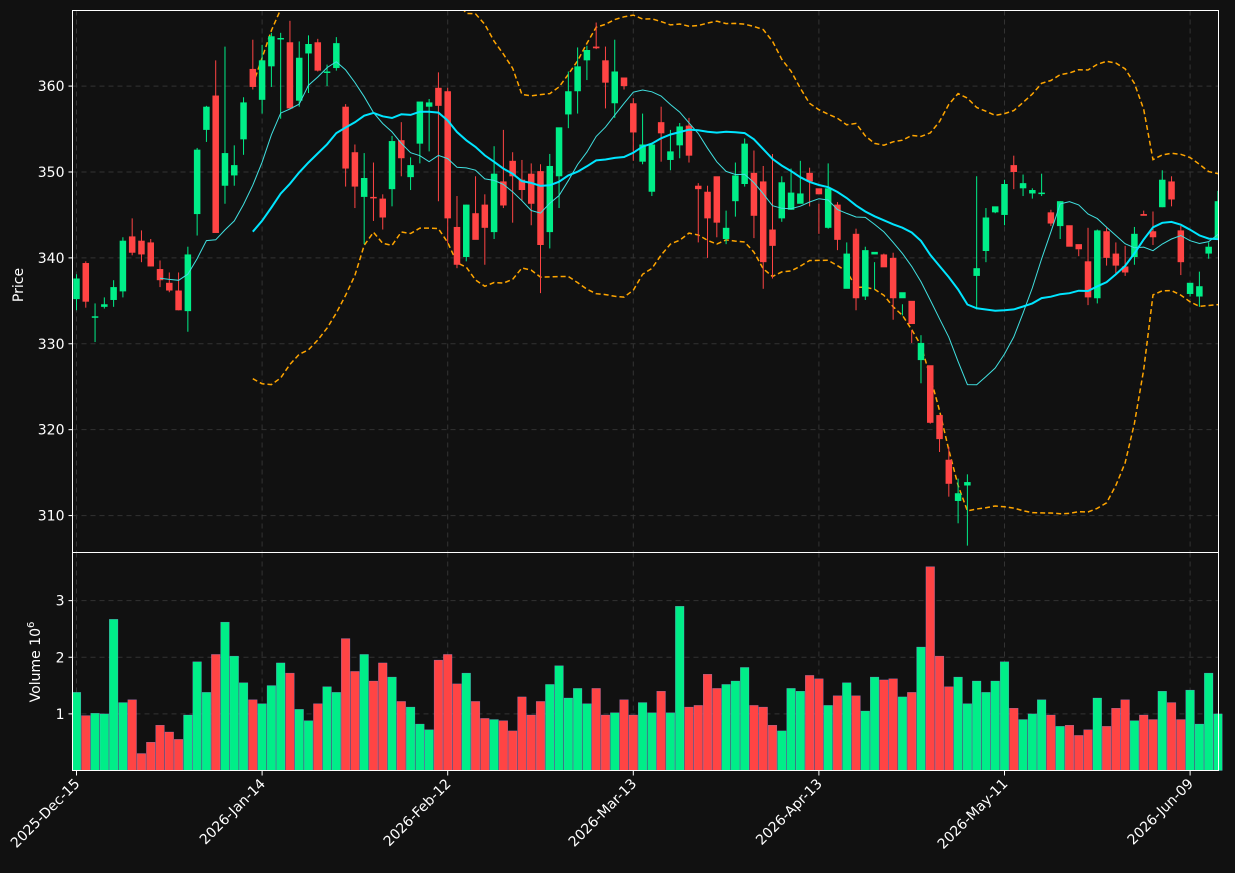 The image size is (1235, 873). What do you see at coordinates (233, 812) in the screenshot?
I see `x-tick-label: 2026-Jan-14` at bounding box center [233, 812].